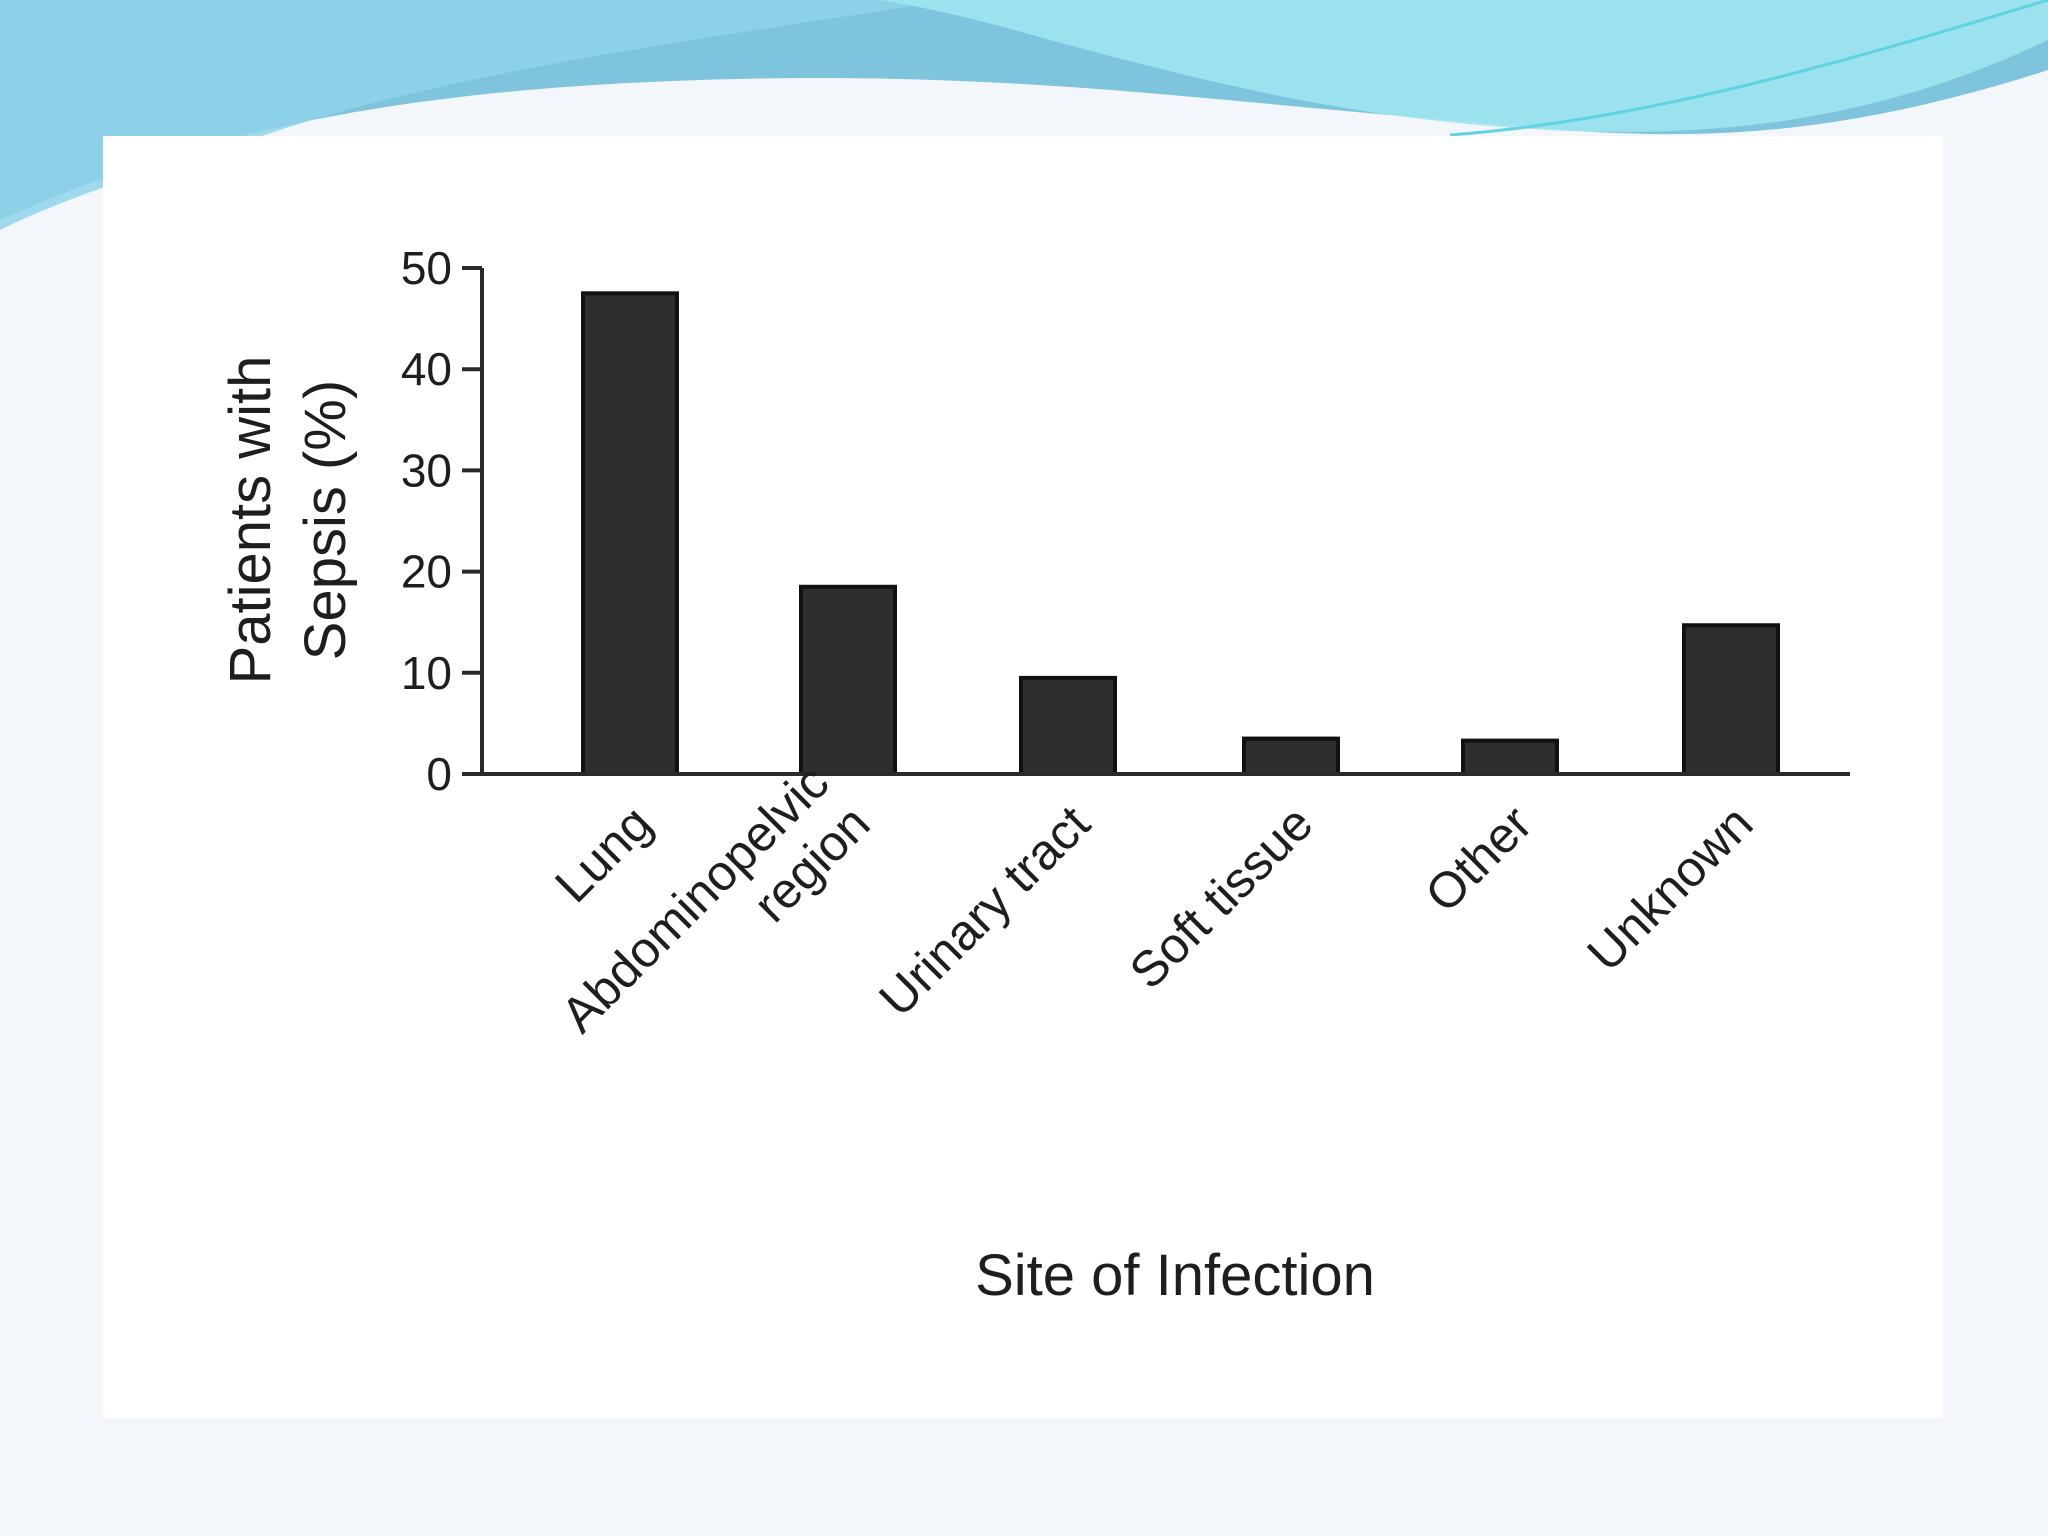 Image resolution: width=2048 pixels, height=1536 pixels. I want to click on y-tick-label: 40, so click(426, 369).